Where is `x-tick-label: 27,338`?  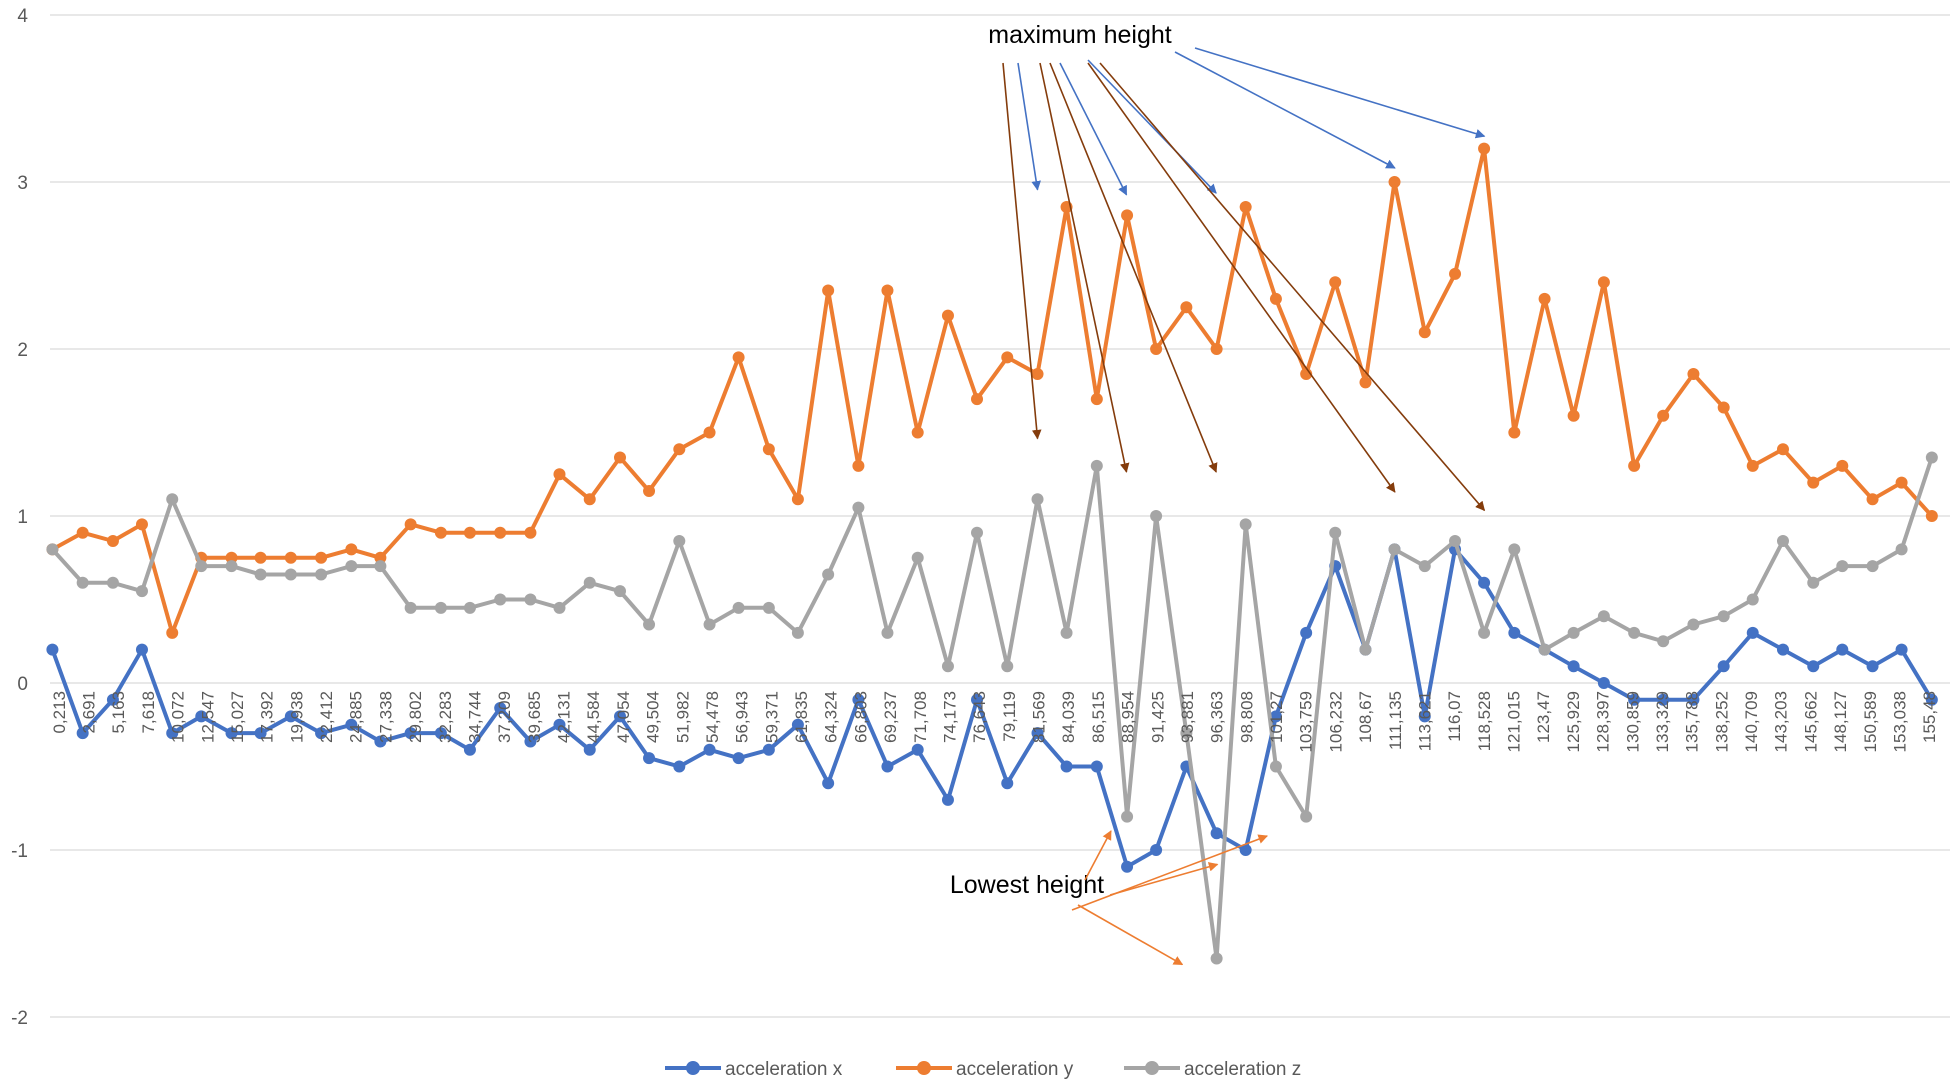
x-tick-label: 27,338 is located at coordinates (385, 717).